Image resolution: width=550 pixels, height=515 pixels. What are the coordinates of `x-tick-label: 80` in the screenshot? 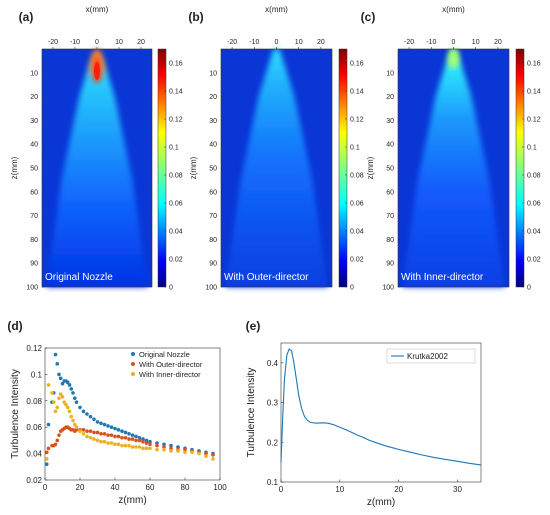 It's located at (185, 487).